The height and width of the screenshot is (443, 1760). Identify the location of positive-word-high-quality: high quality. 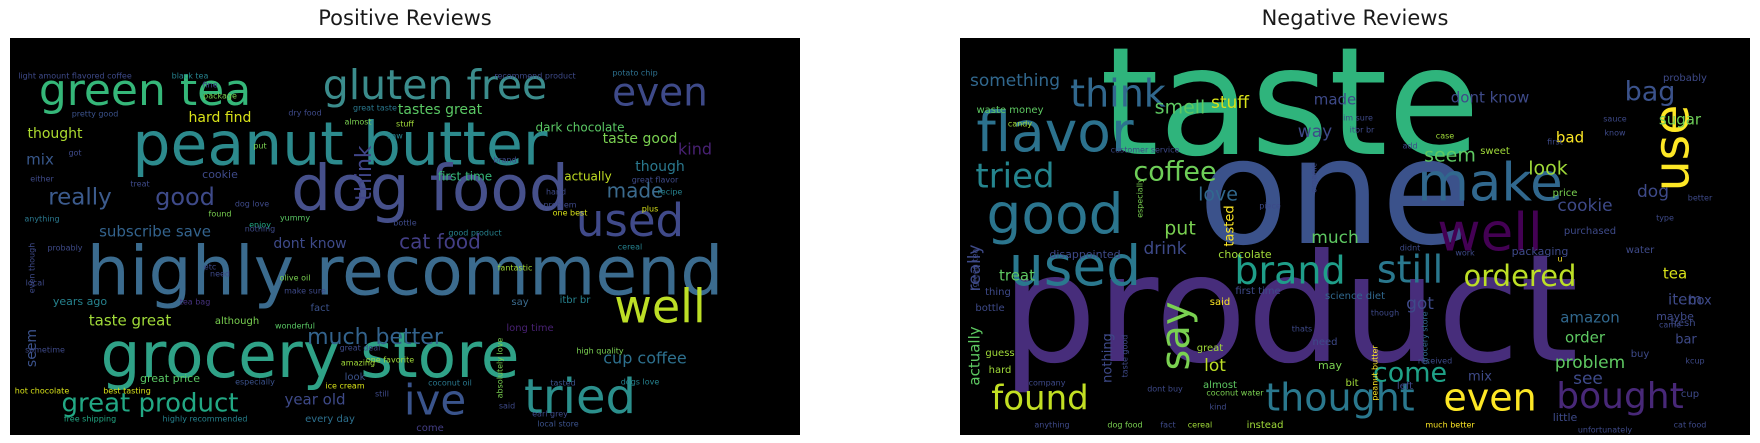
(600, 351).